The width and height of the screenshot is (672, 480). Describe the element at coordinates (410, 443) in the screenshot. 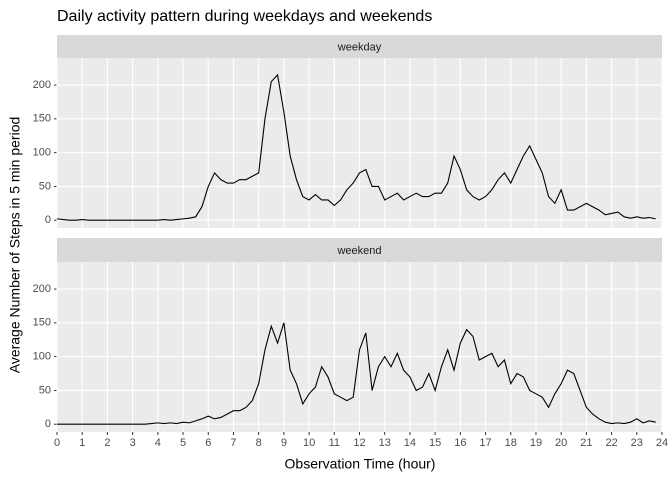

I see `x-tick-label: 14` at that location.